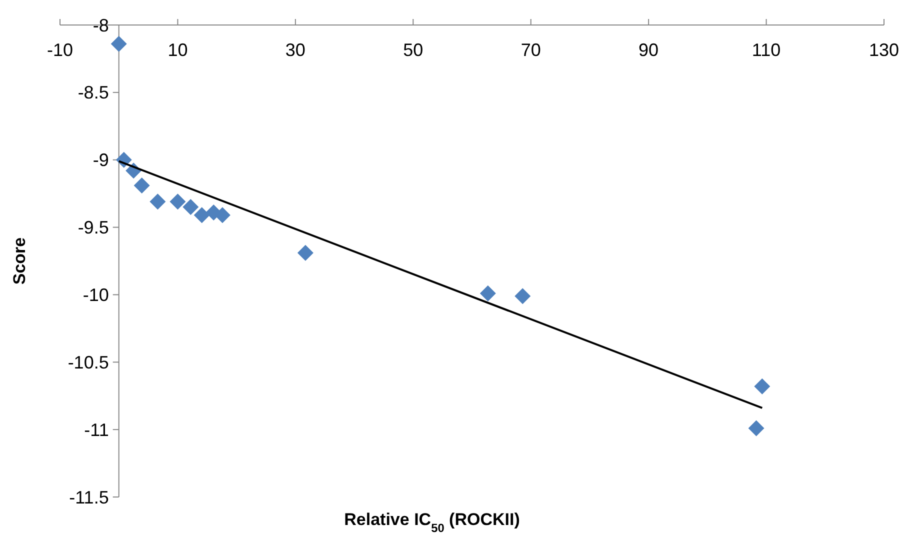 The height and width of the screenshot is (535, 904). What do you see at coordinates (93, 228) in the screenshot?
I see `y-tick-label: -9.5` at bounding box center [93, 228].